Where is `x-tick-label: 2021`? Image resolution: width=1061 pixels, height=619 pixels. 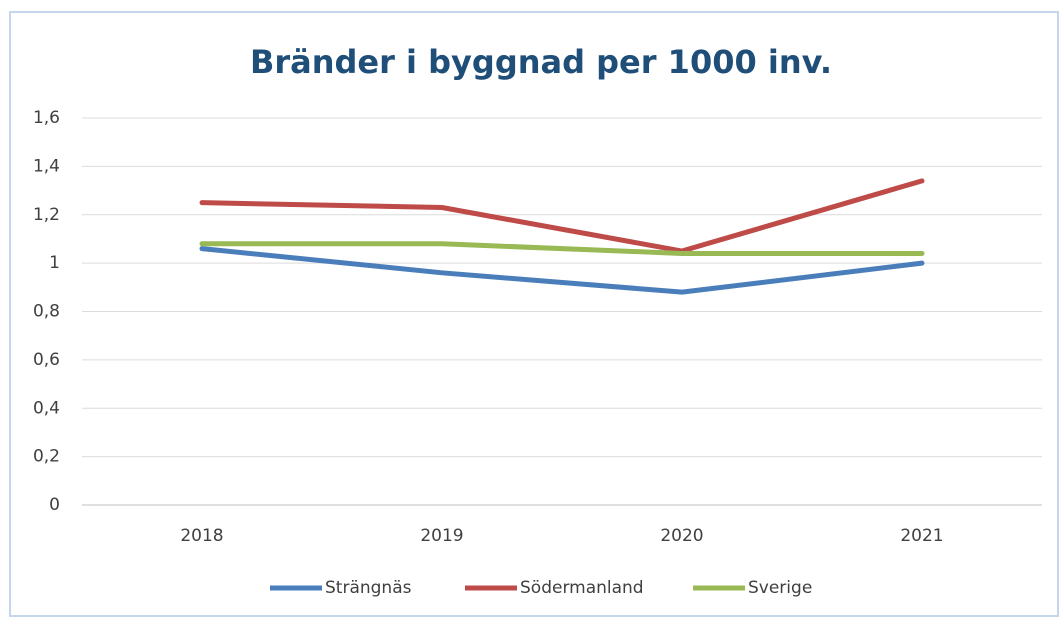 x-tick-label: 2021 is located at coordinates (921, 536).